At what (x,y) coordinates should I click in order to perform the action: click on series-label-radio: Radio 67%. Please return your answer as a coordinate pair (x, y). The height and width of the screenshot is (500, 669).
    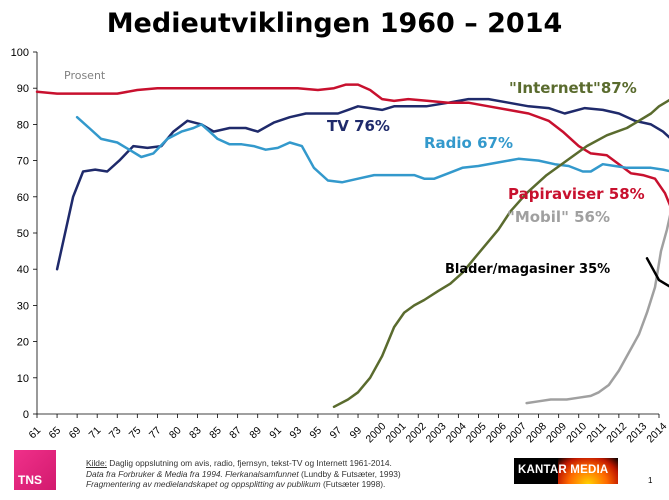
    Looking at the image, I should click on (468, 143).